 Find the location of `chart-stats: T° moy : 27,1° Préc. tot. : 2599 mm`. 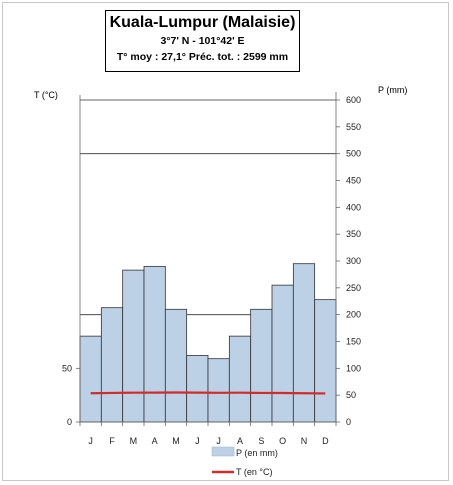

chart-stats: T° moy : 27,1° Préc. tot. : 2599 mm is located at coordinates (202, 57).